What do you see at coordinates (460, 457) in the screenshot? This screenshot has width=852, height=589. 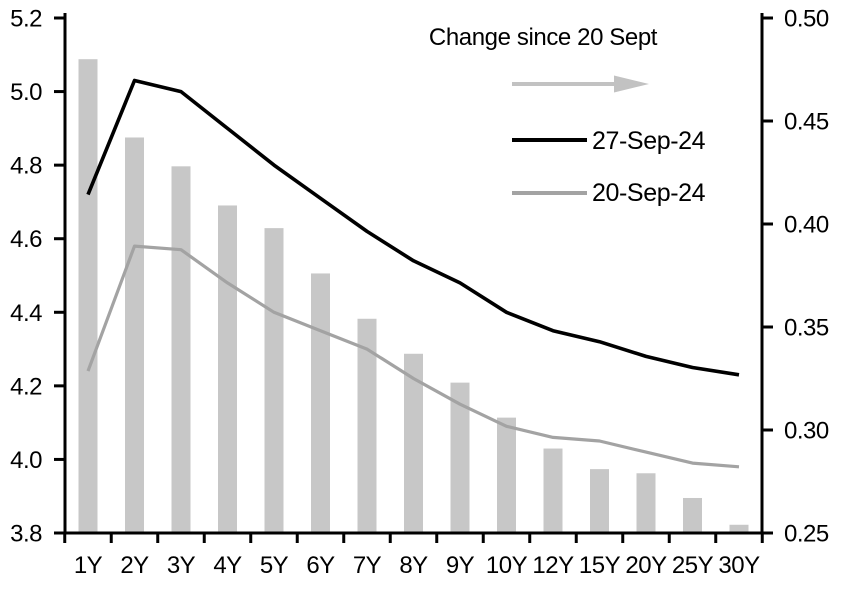 I see `bar-9Y` at bounding box center [460, 457].